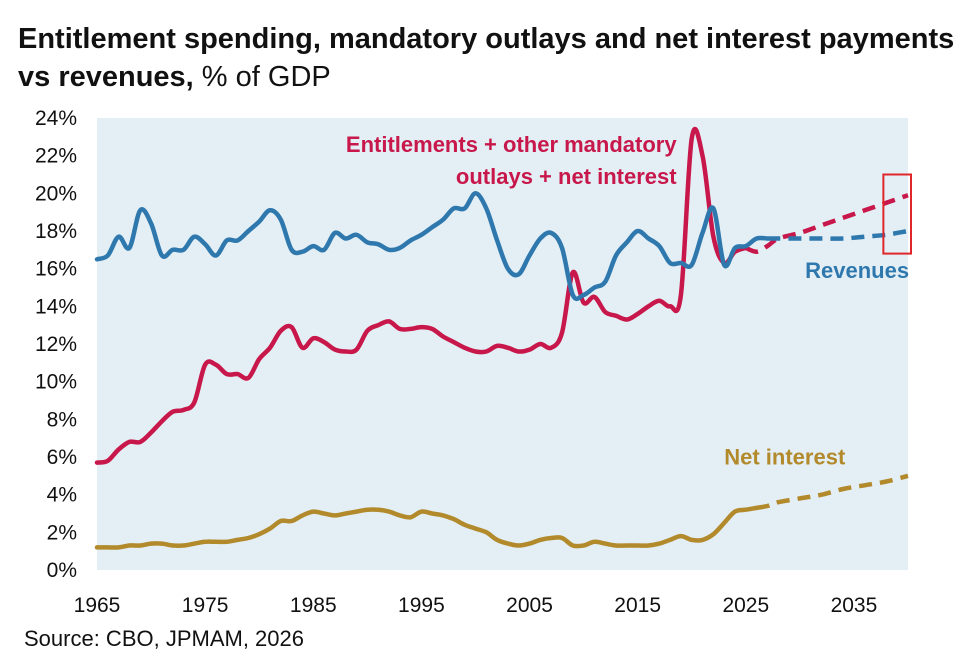  Describe the element at coordinates (56, 118) in the screenshot. I see `y-tick-label: 24%` at that location.